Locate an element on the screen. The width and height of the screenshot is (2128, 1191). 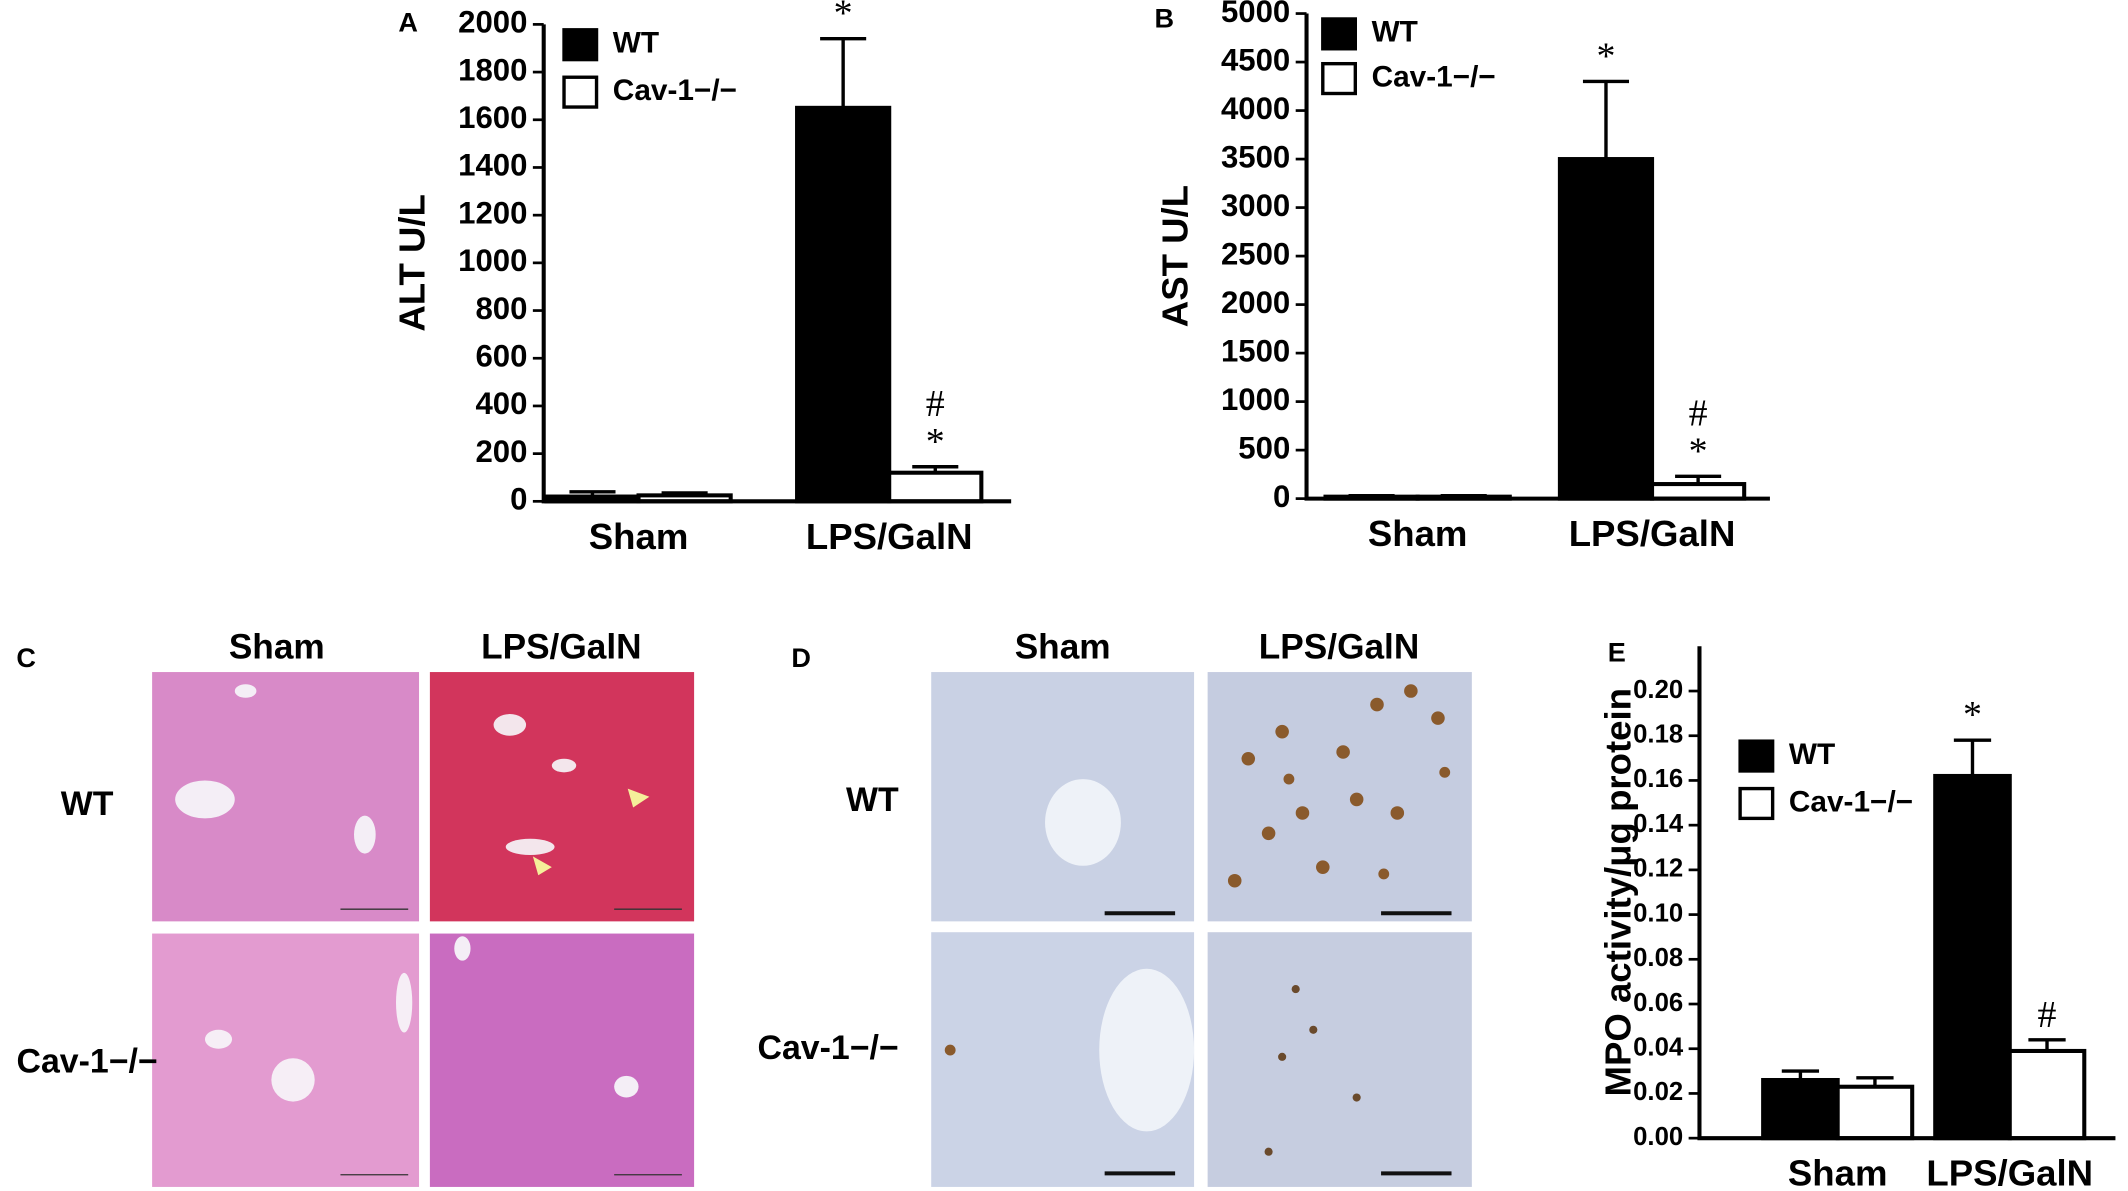
y-tick-label: 600 is located at coordinates (501, 355).